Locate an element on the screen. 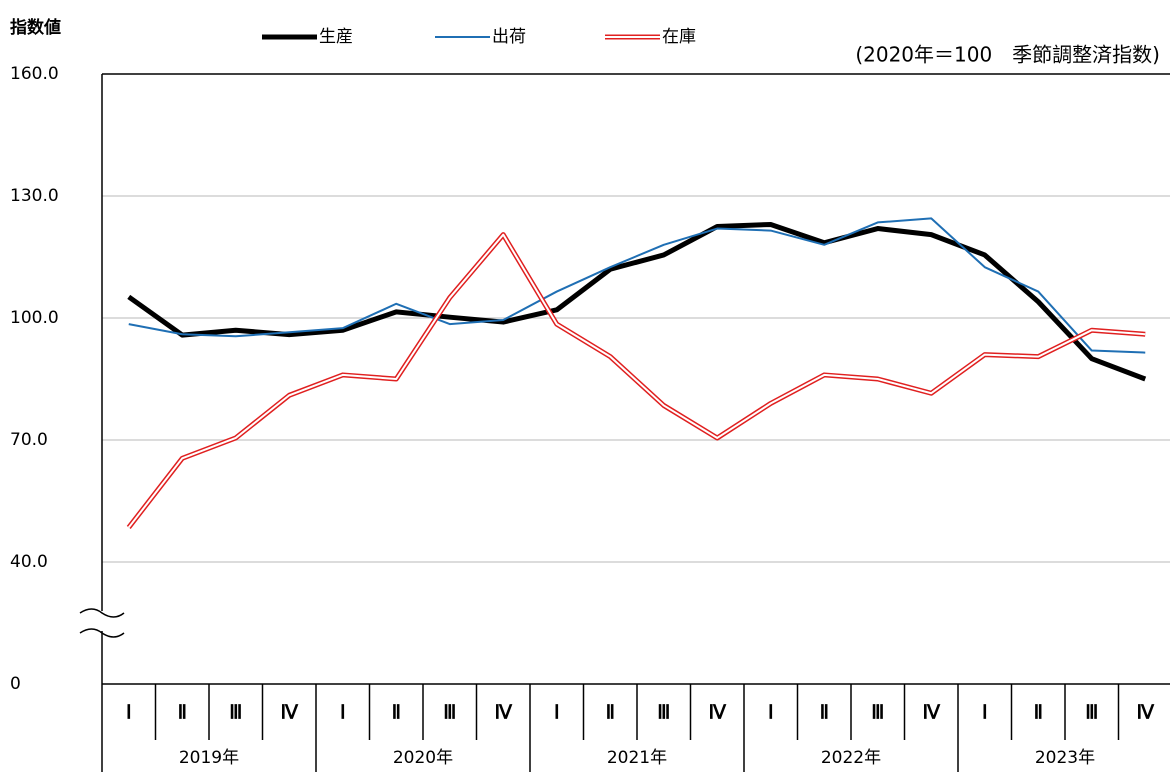  y-tick-label: 40.0 is located at coordinates (29, 562).